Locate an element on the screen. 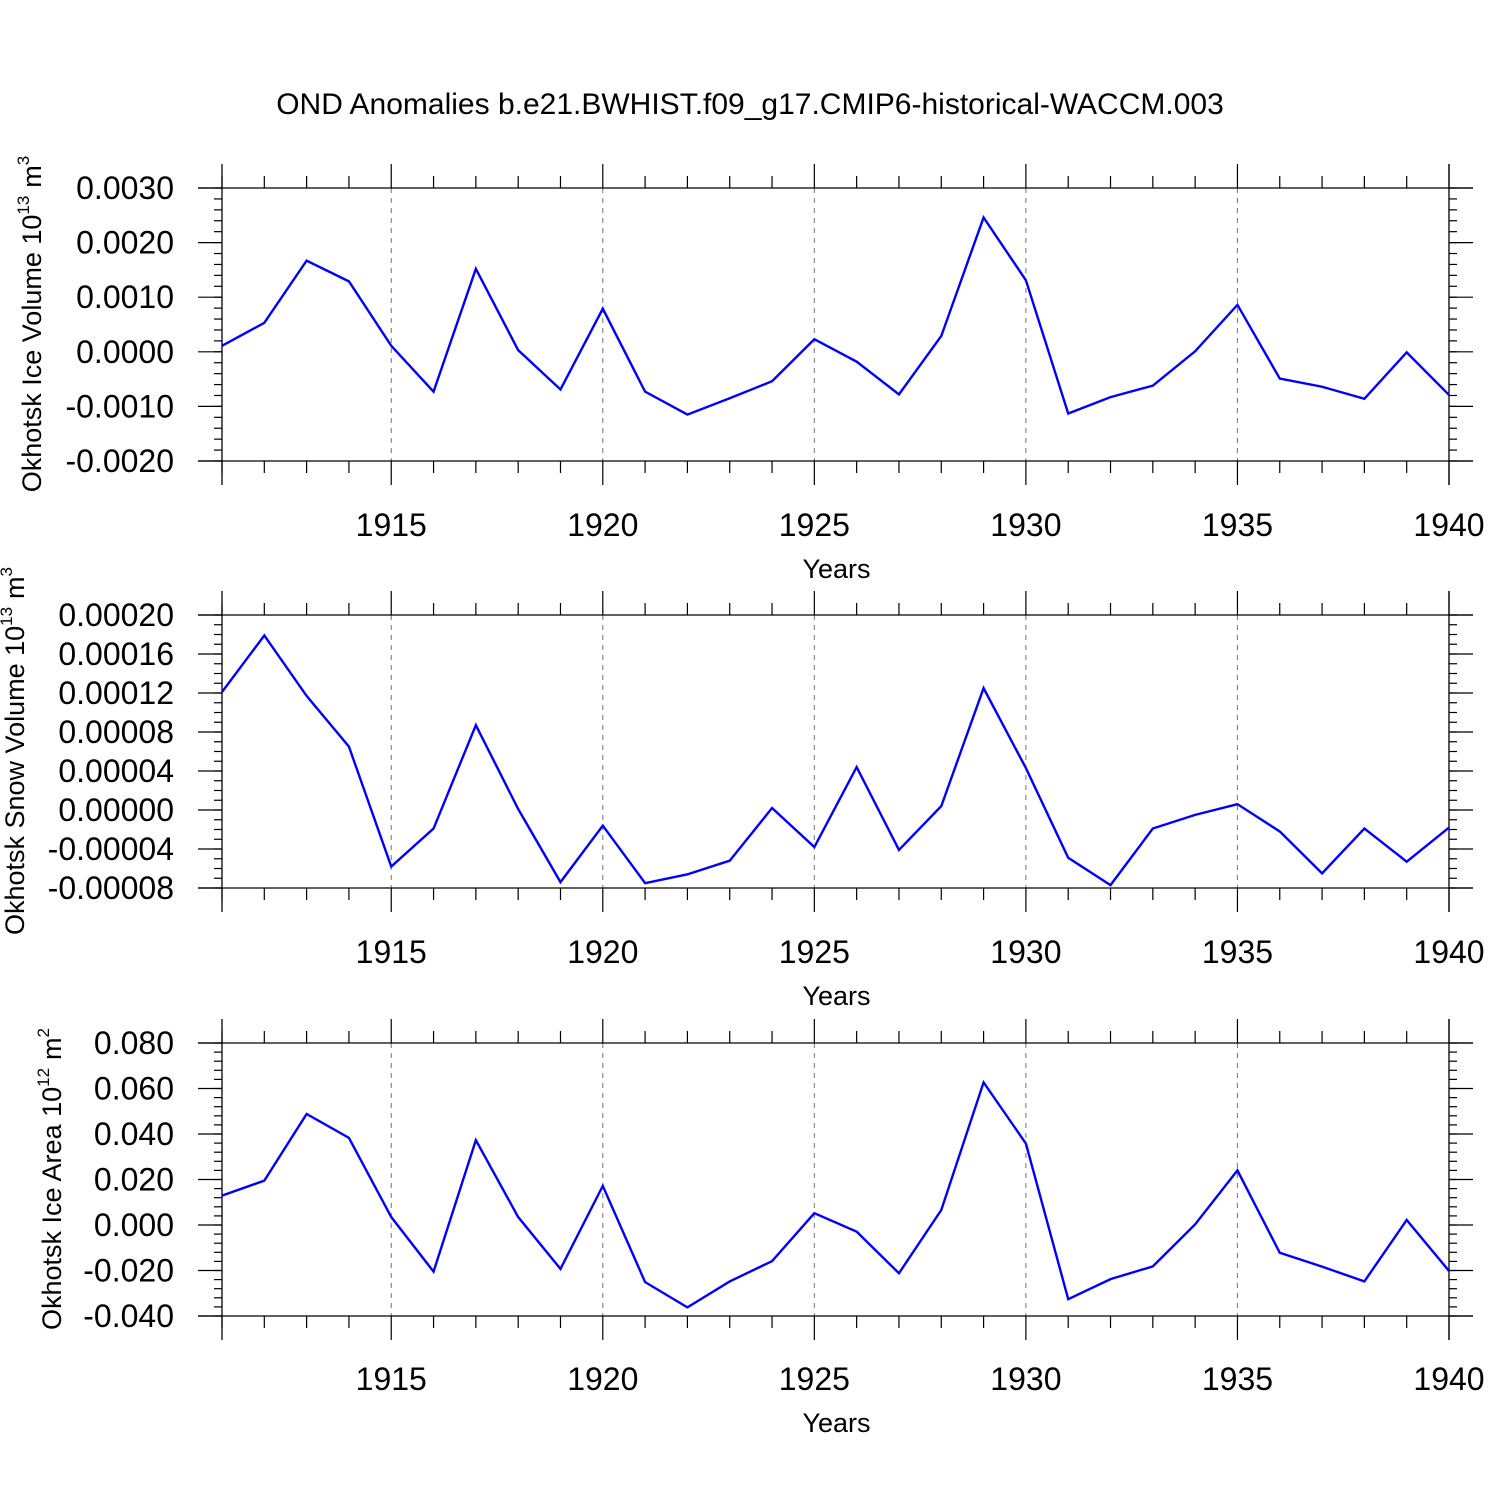  y-tick-label: 0.00012 is located at coordinates (116, 693).